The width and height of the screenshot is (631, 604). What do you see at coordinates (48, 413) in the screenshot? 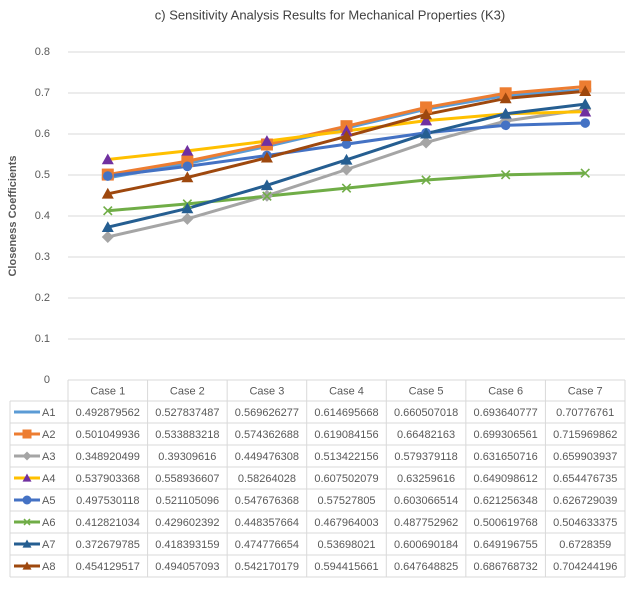
I see `legend-label: A1` at bounding box center [48, 413].